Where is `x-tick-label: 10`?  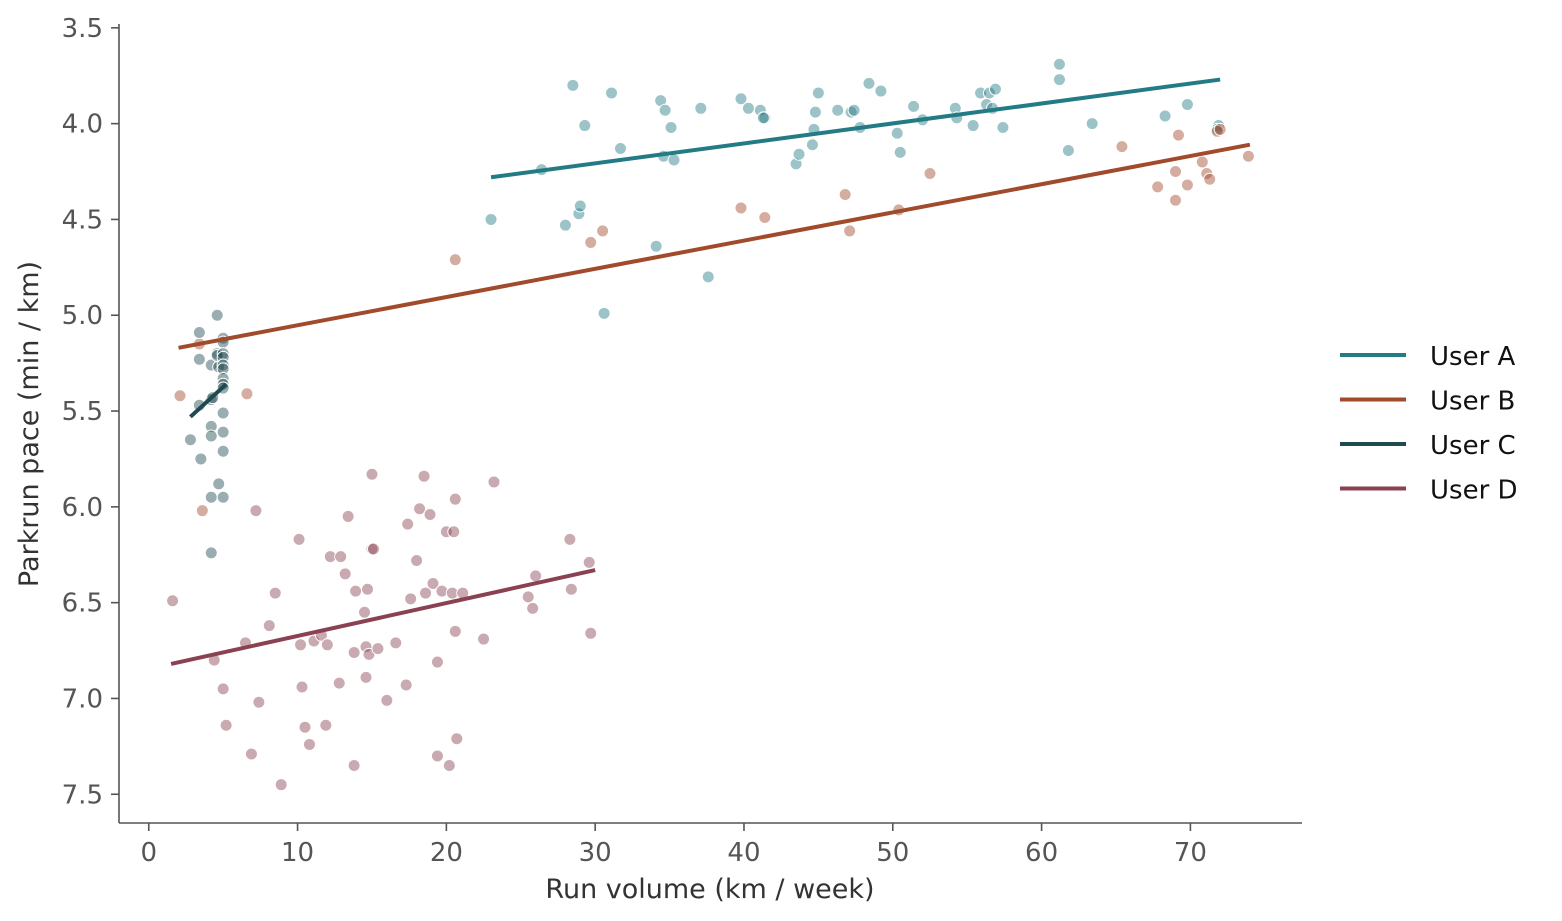 x-tick-label: 10 is located at coordinates (297, 853).